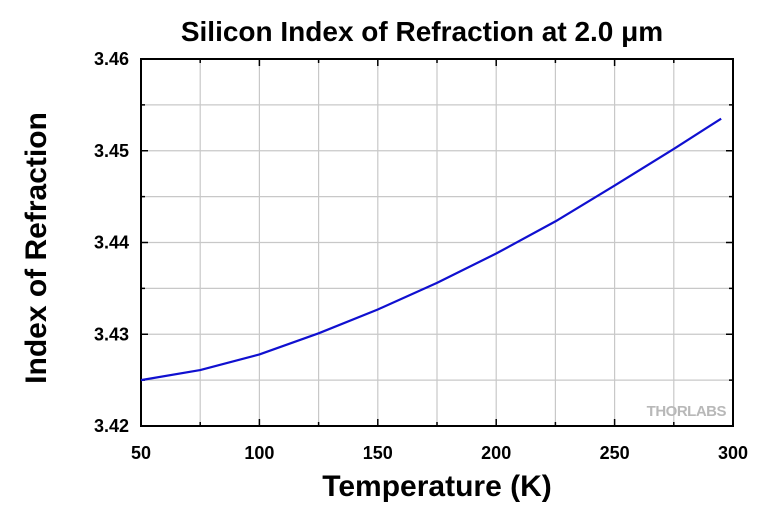 The image size is (780, 511). I want to click on y-tick-labels: 3.42 3.43 3.44 3.45 3.46, so click(111, 242).